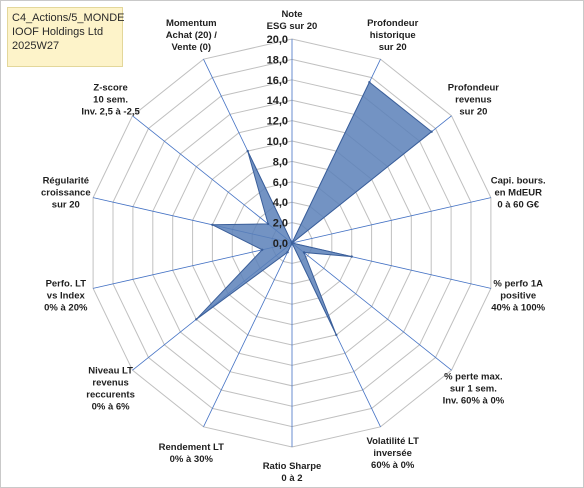 Image resolution: width=584 pixels, height=488 pixels. I want to click on tick-label: 16,0, so click(277, 81).